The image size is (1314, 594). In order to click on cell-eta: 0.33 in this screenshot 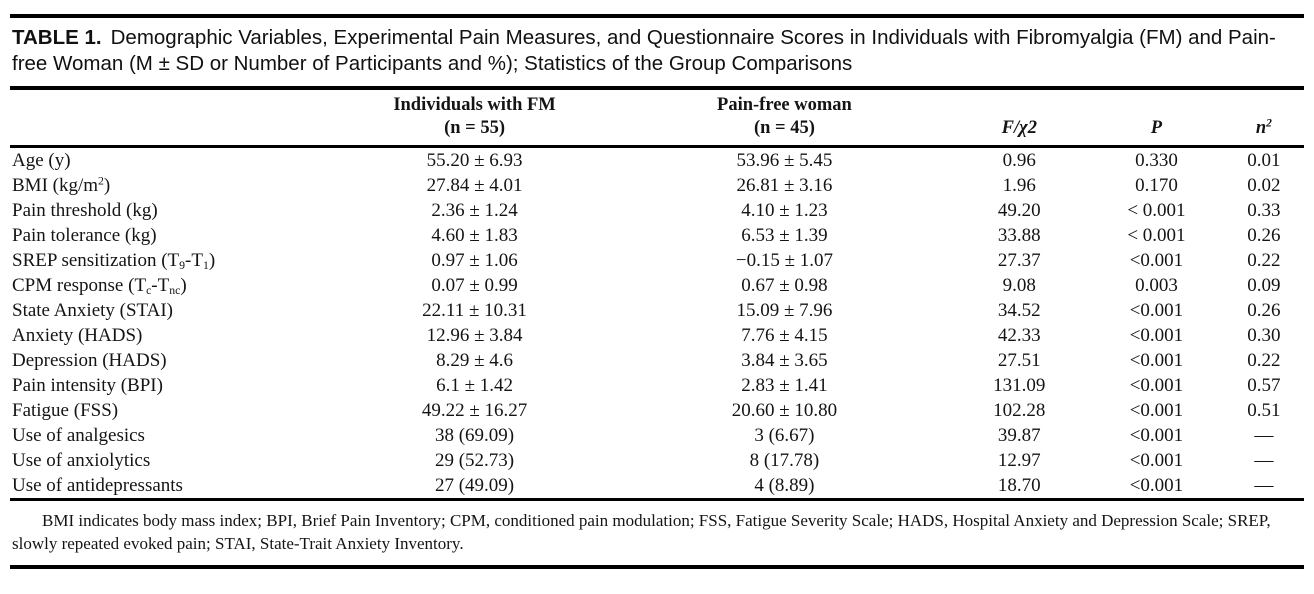, I will do `click(1264, 210)`.